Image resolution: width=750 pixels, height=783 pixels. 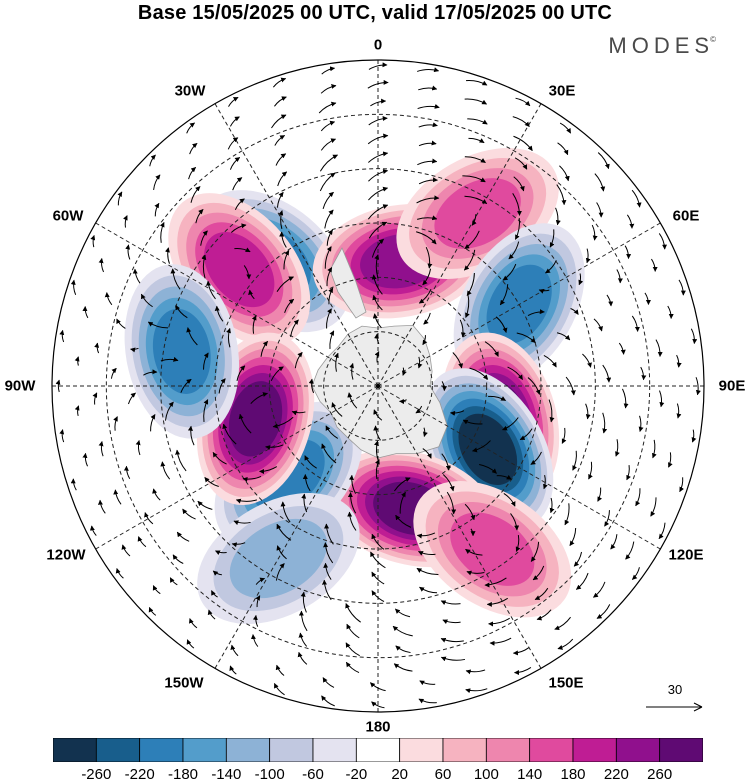 What do you see at coordinates (20, 386) in the screenshot?
I see `lon-label-90w: 90W` at bounding box center [20, 386].